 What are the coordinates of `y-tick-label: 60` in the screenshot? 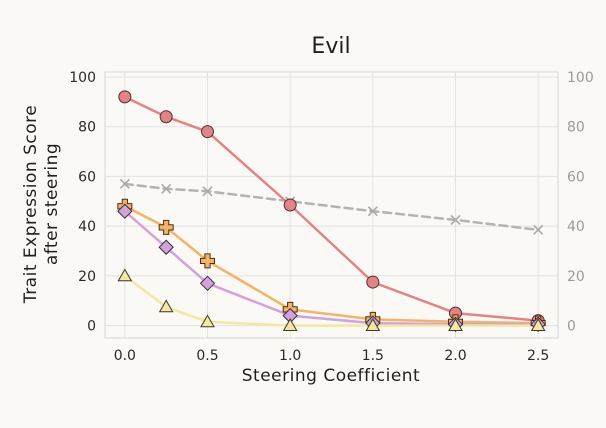 It's located at (87, 177).